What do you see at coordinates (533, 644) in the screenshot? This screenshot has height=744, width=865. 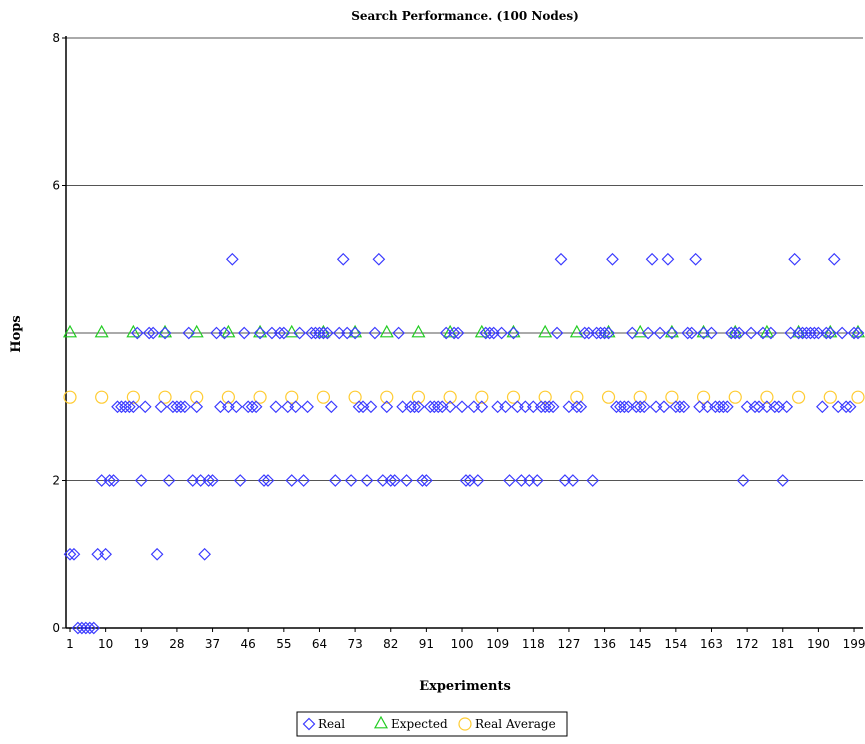 I see `x-tick-label: 118` at bounding box center [533, 644].